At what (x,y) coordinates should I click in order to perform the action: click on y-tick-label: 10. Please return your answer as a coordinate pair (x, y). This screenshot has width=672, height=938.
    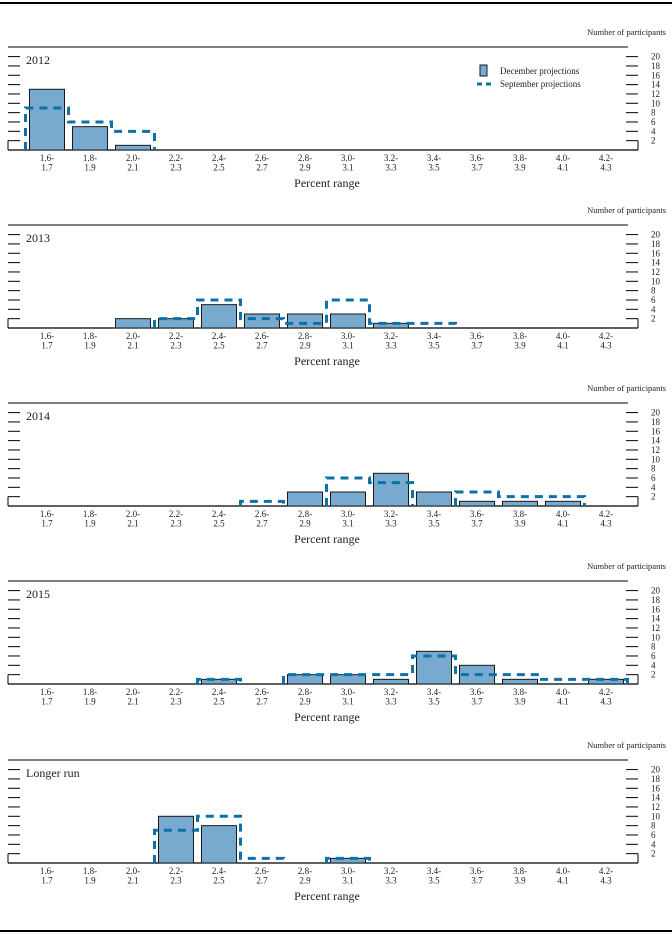
    Looking at the image, I should click on (656, 459).